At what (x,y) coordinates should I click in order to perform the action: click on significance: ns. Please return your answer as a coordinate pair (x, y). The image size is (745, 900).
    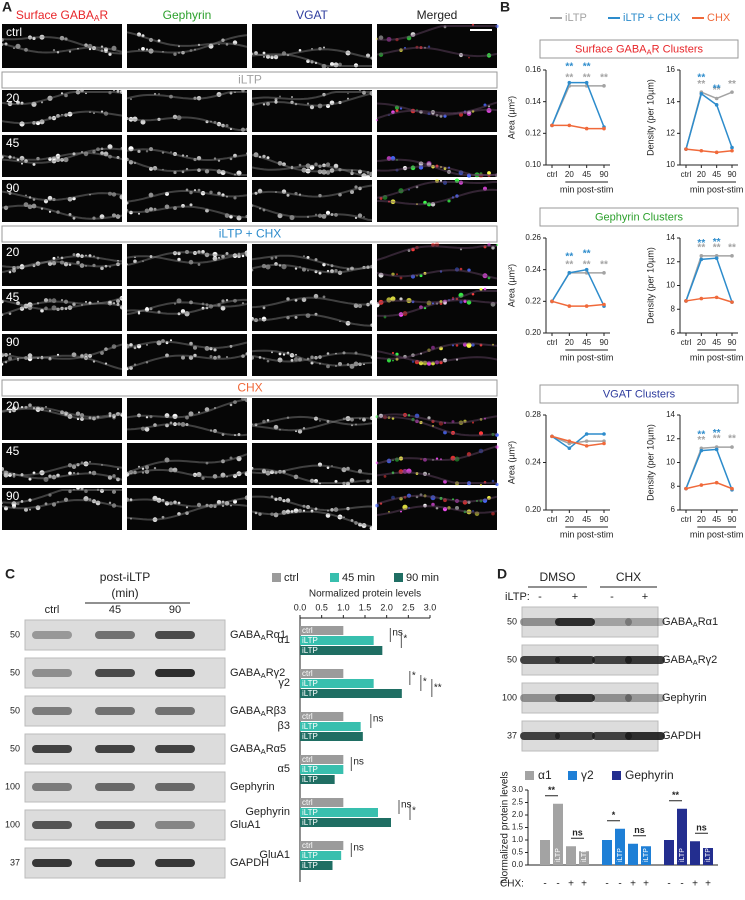
    Looking at the image, I should click on (406, 805).